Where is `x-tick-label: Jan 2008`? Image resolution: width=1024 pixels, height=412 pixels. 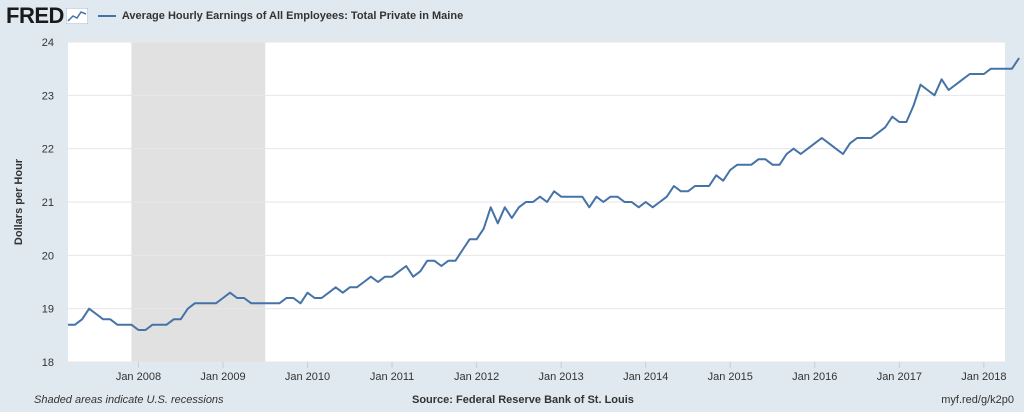 x-tick-label: Jan 2008 is located at coordinates (138, 377).